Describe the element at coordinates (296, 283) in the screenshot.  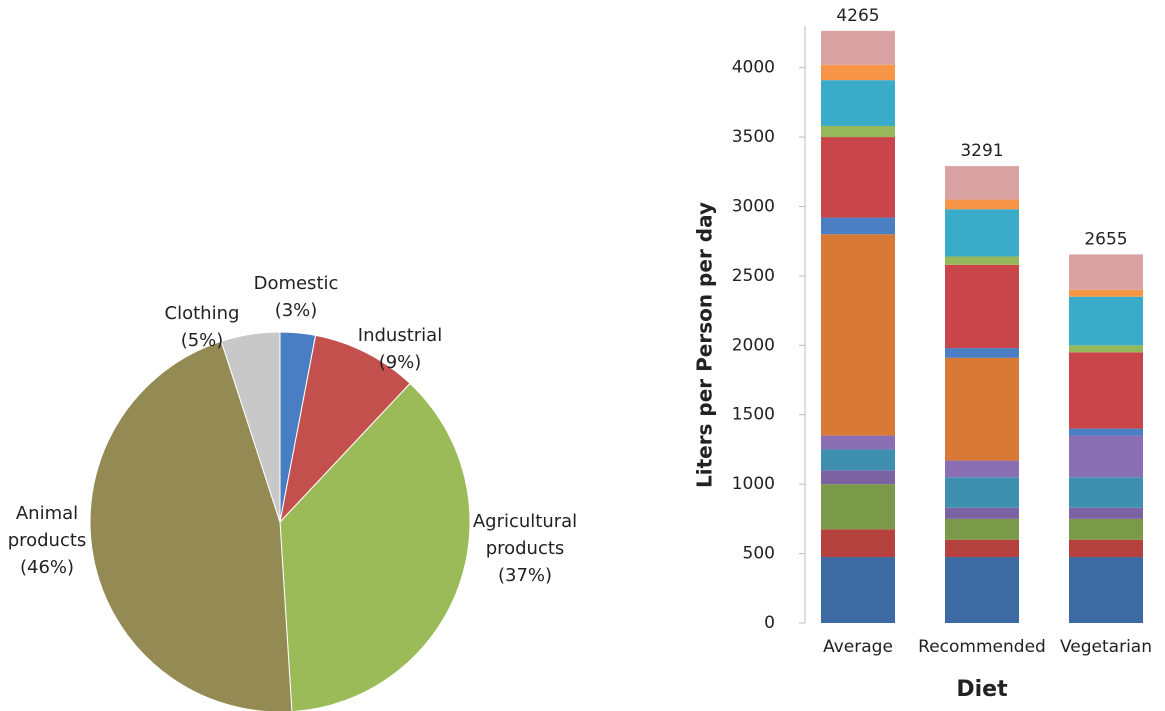
I see `slice-label: Domestic` at that location.